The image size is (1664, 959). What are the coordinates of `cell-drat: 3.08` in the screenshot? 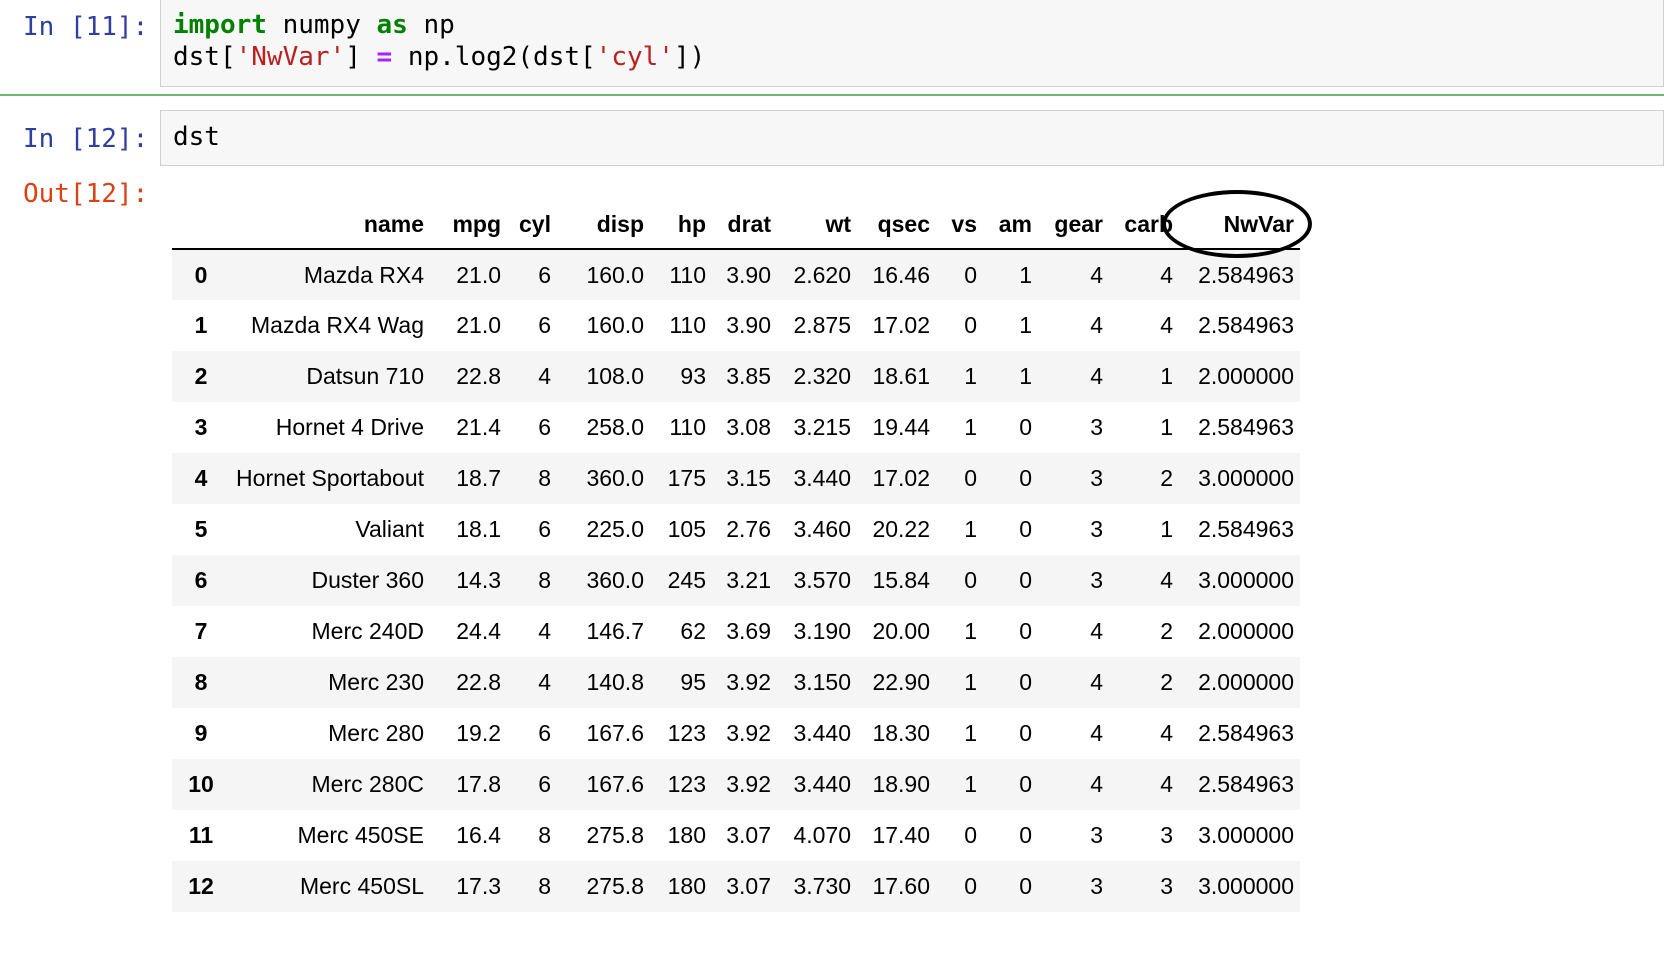 It's located at (748, 427).